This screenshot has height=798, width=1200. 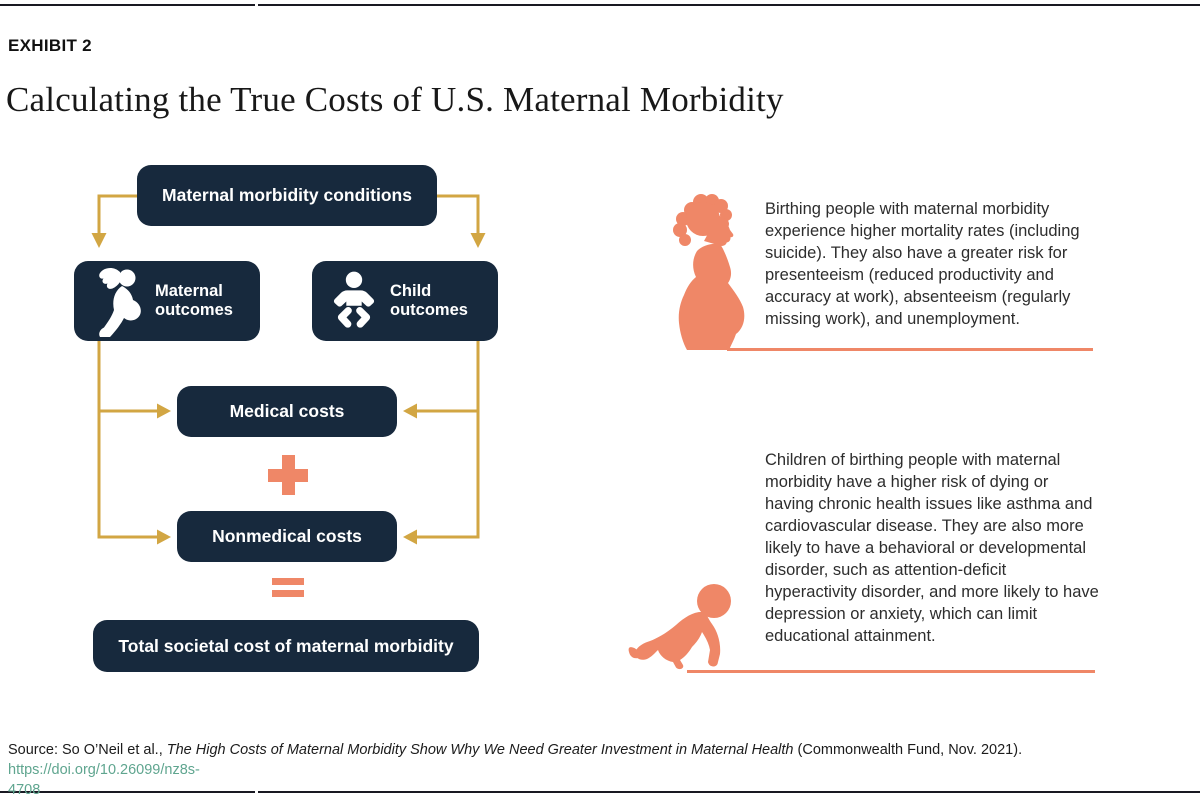 I want to click on arrowhead-down-right, so click(x=478, y=240).